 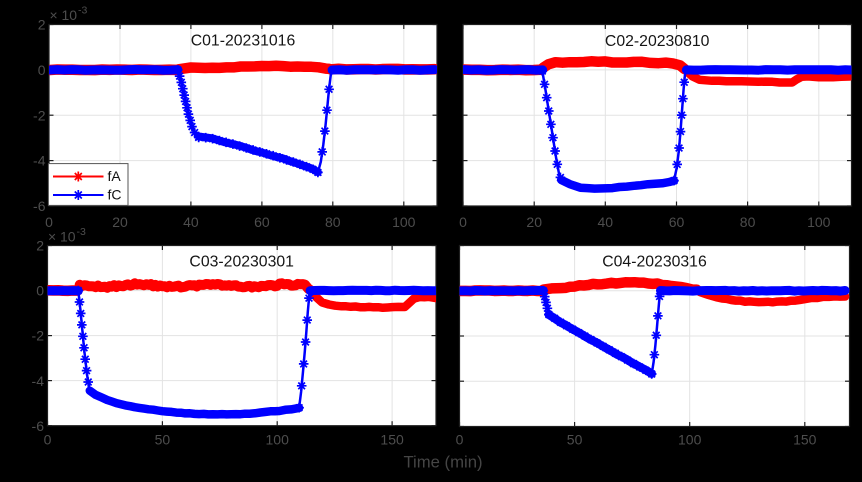 I want to click on svg-text: C03-20230301, so click(x=241, y=262).